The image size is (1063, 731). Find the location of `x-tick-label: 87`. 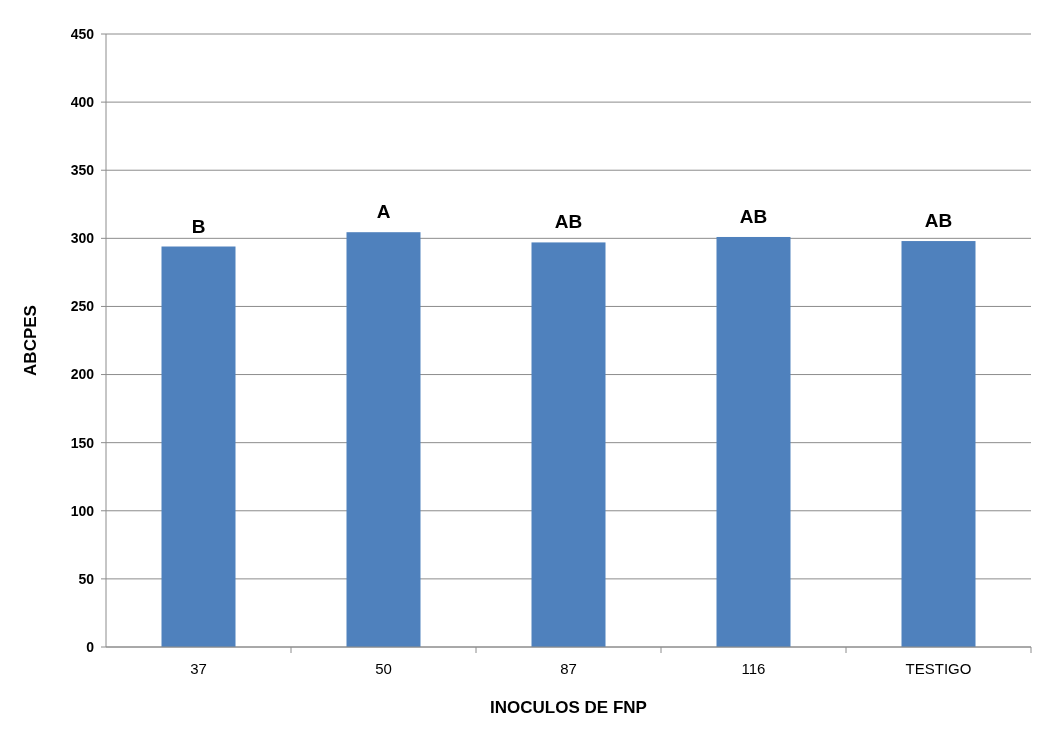

x-tick-label: 87 is located at coordinates (568, 668).